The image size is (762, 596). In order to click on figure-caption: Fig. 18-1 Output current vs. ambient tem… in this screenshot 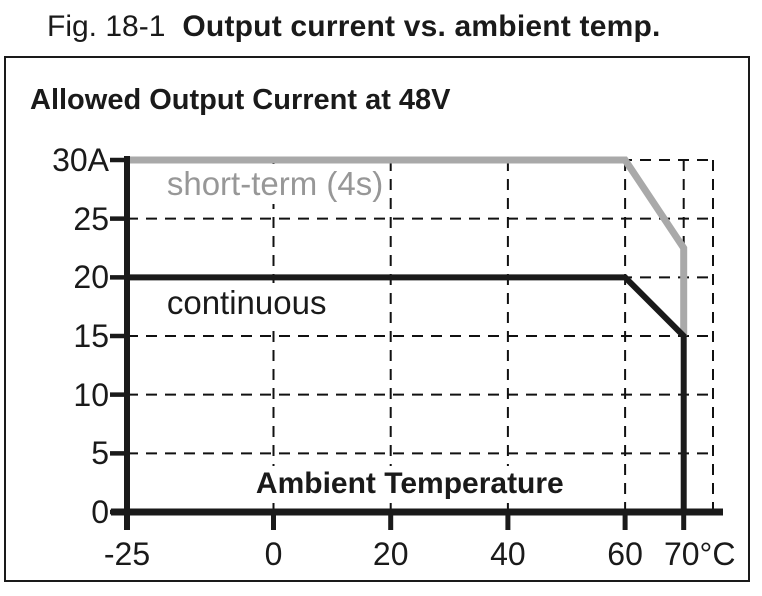, I will do `click(354, 27)`.